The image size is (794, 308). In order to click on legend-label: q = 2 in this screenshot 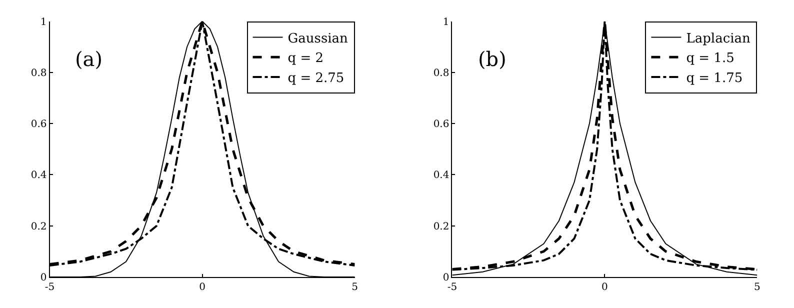, I will do `click(306, 58)`.